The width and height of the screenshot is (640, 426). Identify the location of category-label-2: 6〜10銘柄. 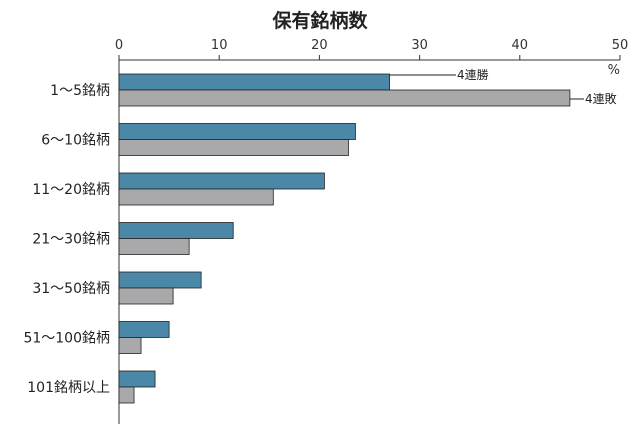
(75, 141).